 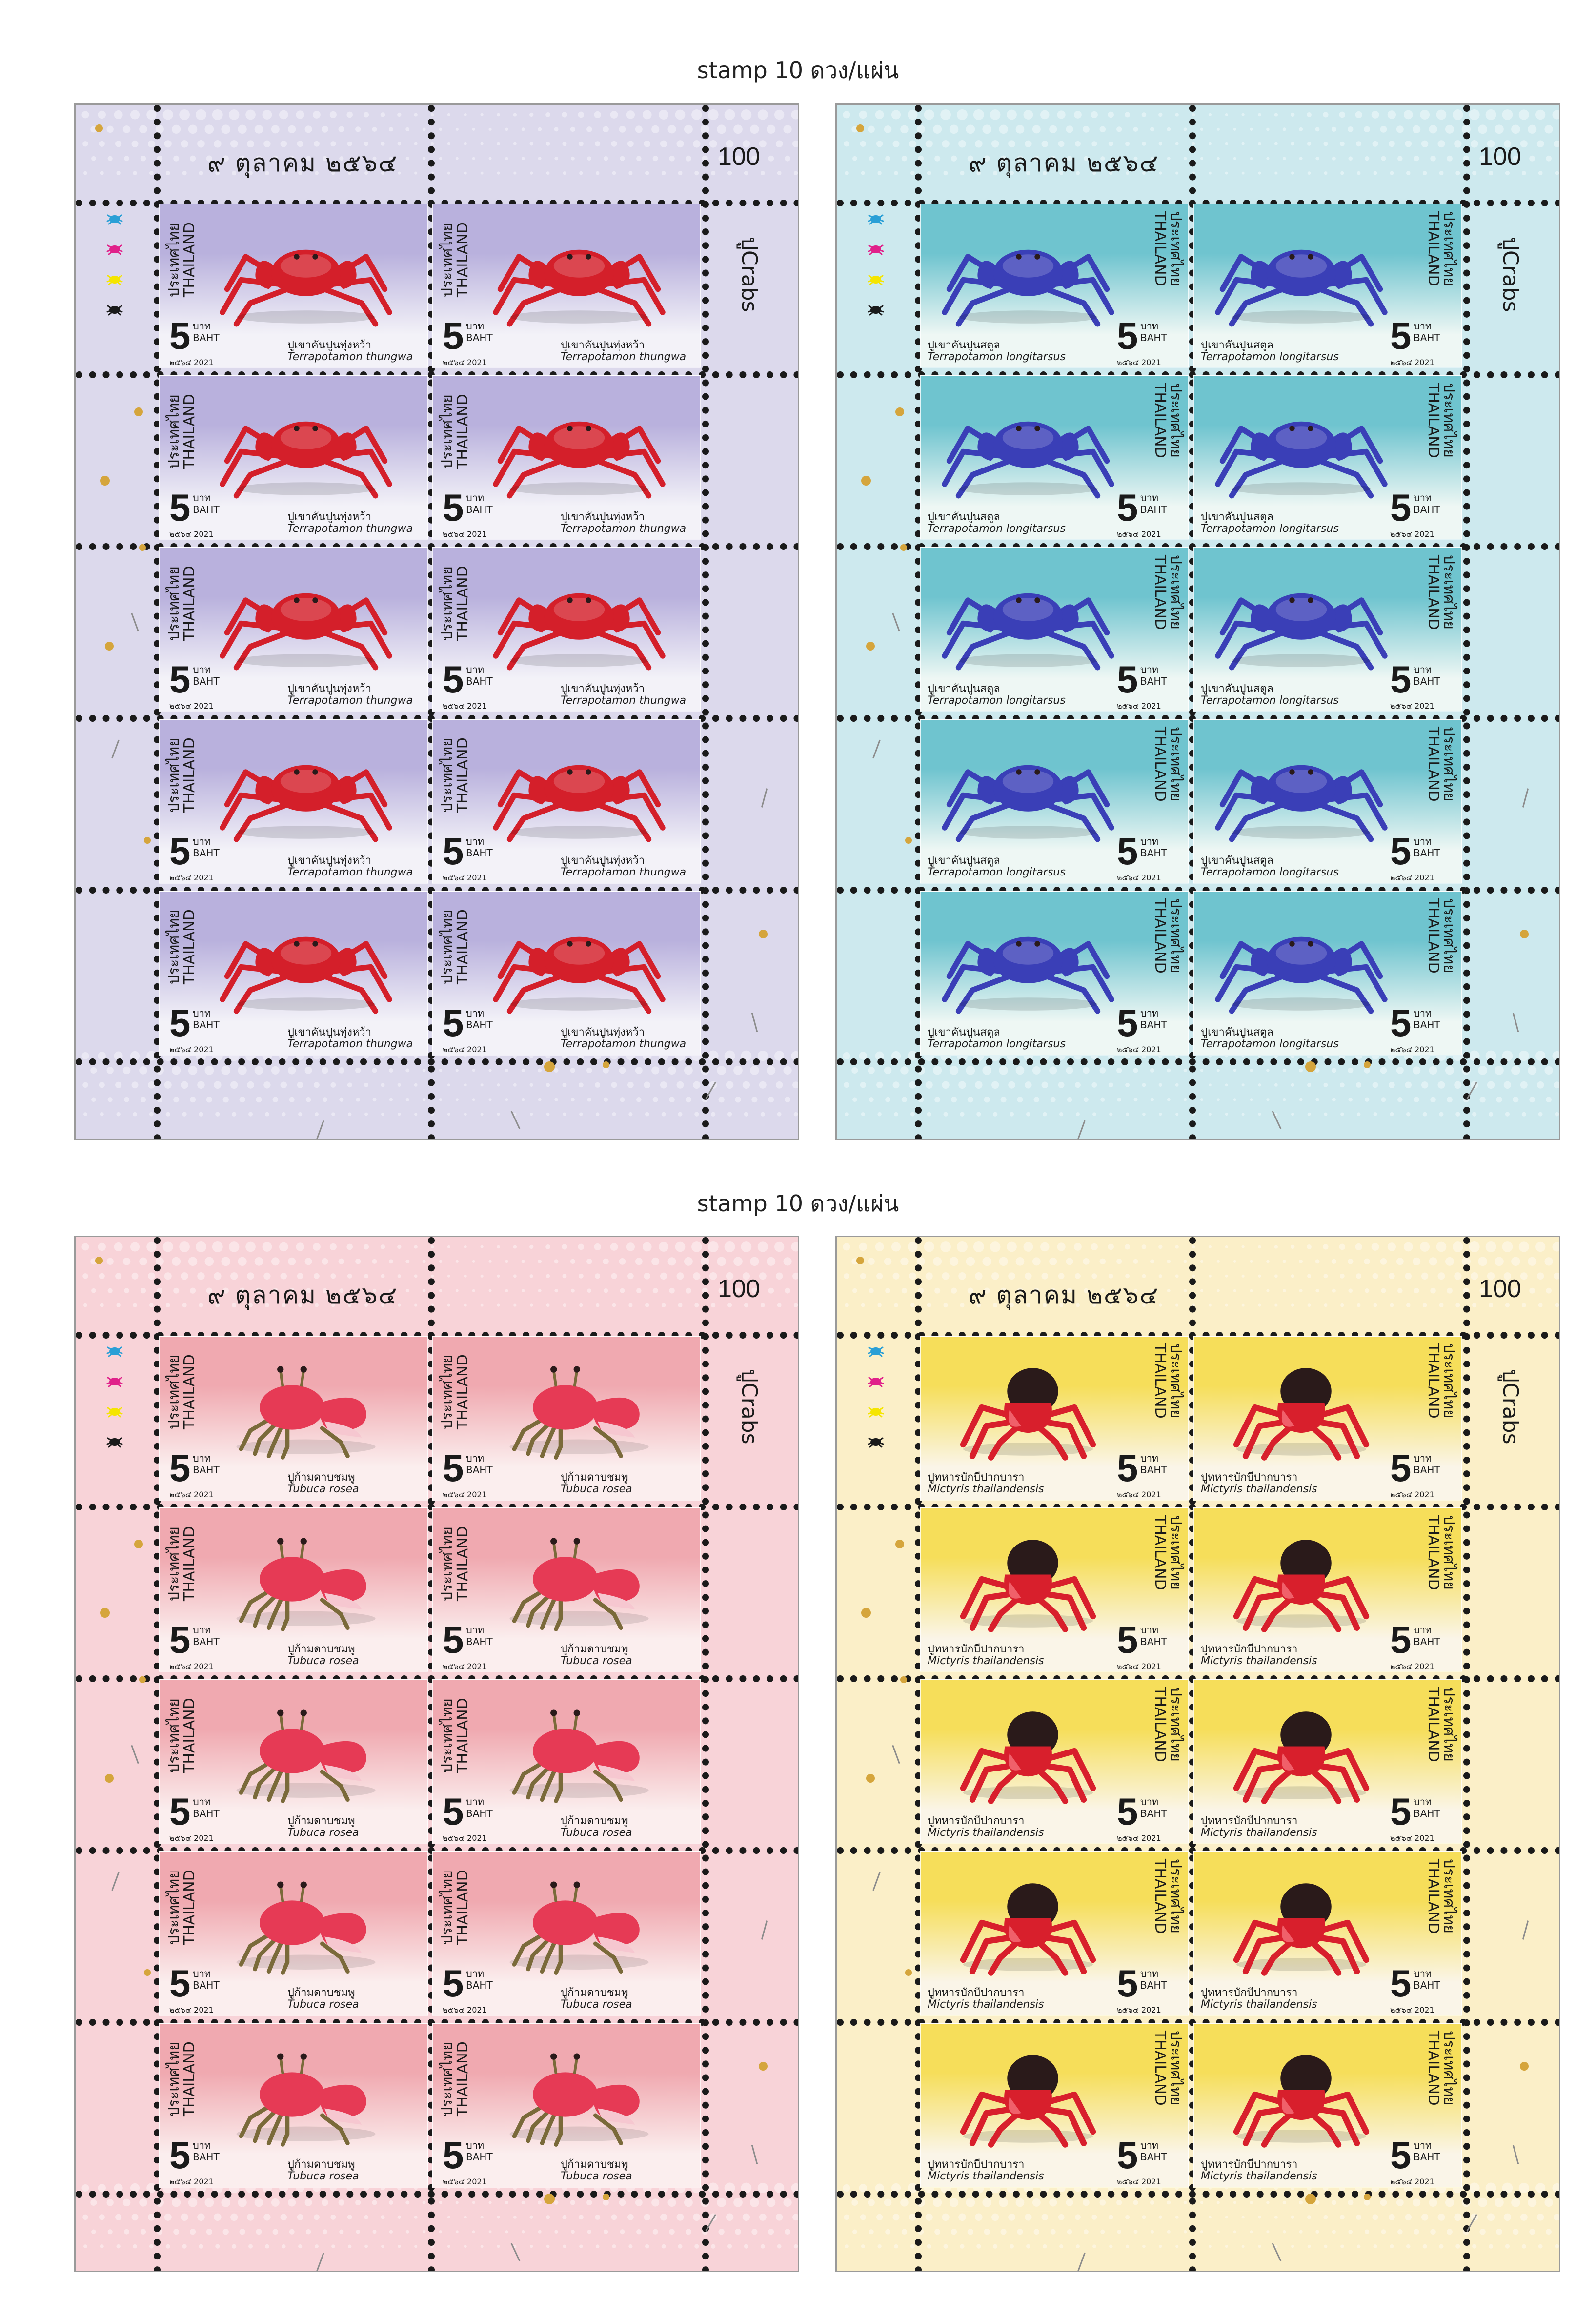 I want to click on stamp-name-th: ปูก้ามดาบชมพู, so click(x=594, y=1477).